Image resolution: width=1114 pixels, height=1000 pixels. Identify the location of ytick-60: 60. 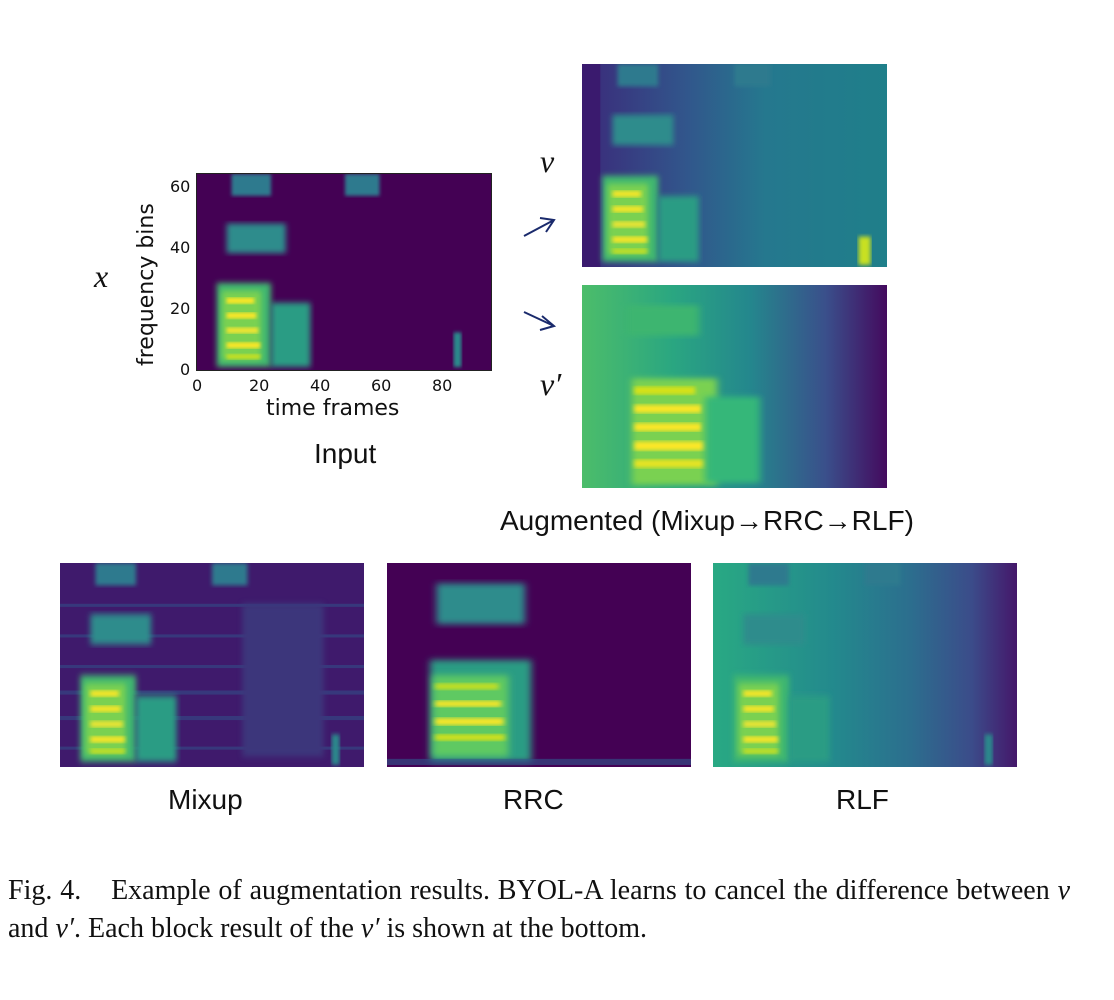
(180, 186).